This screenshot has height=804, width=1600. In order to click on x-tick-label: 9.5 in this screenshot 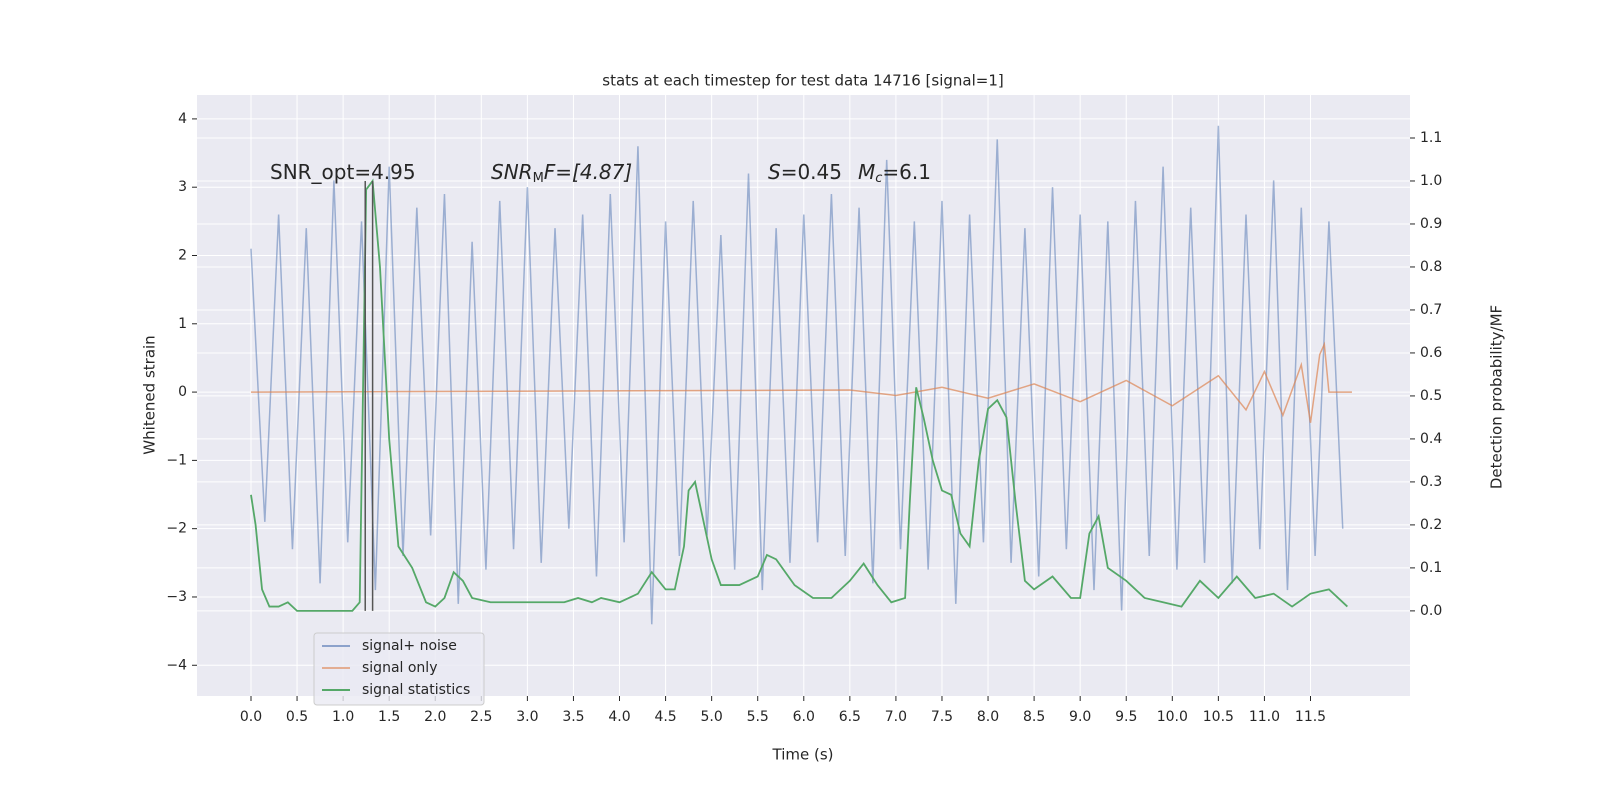, I will do `click(1126, 717)`.